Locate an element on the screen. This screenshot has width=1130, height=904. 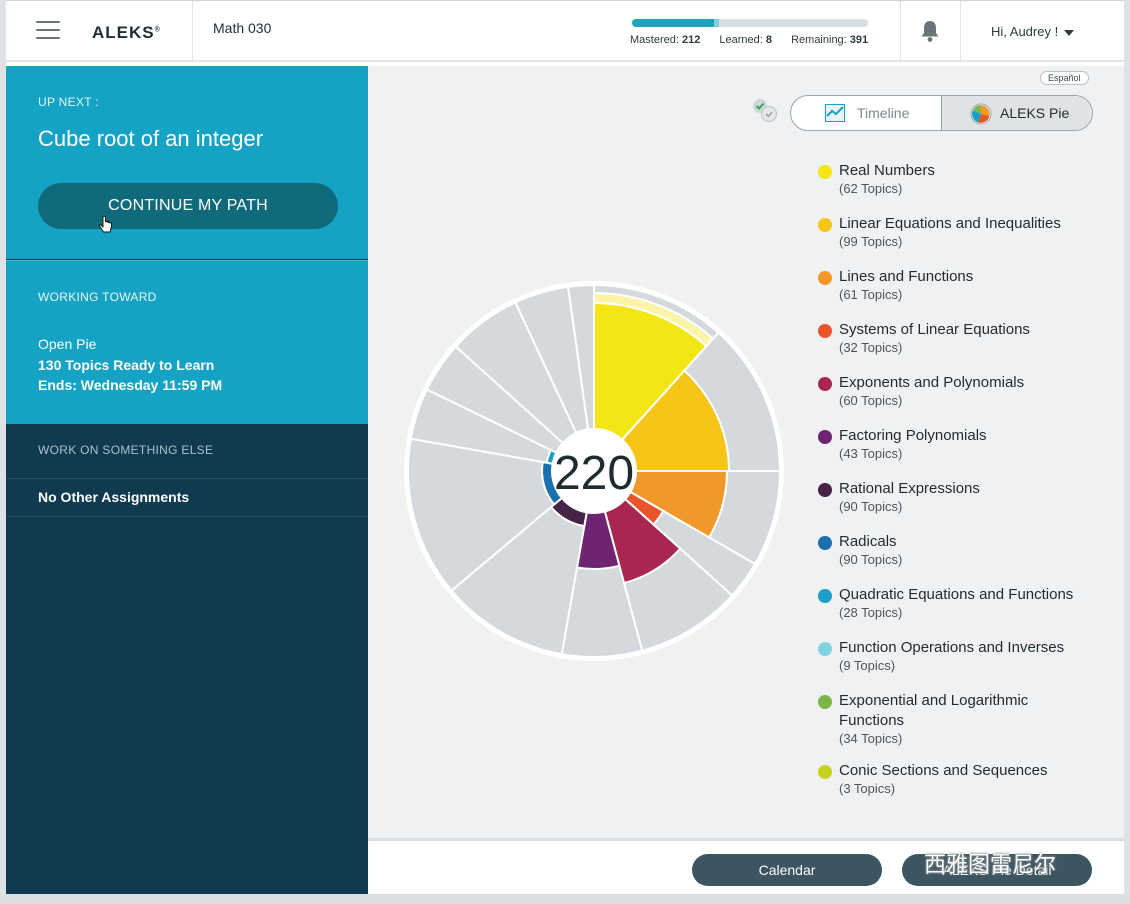
legend-item-count: (43 Topics) is located at coordinates (871, 453).